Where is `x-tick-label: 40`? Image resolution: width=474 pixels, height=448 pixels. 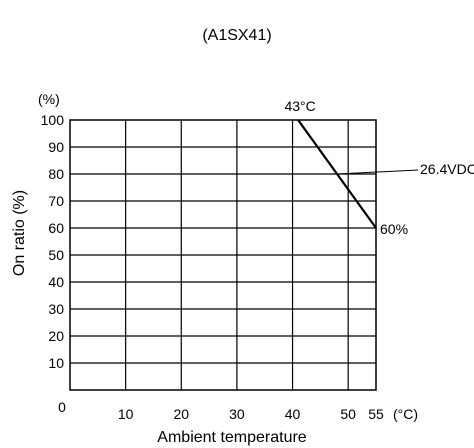
x-tick-label: 40 is located at coordinates (293, 414).